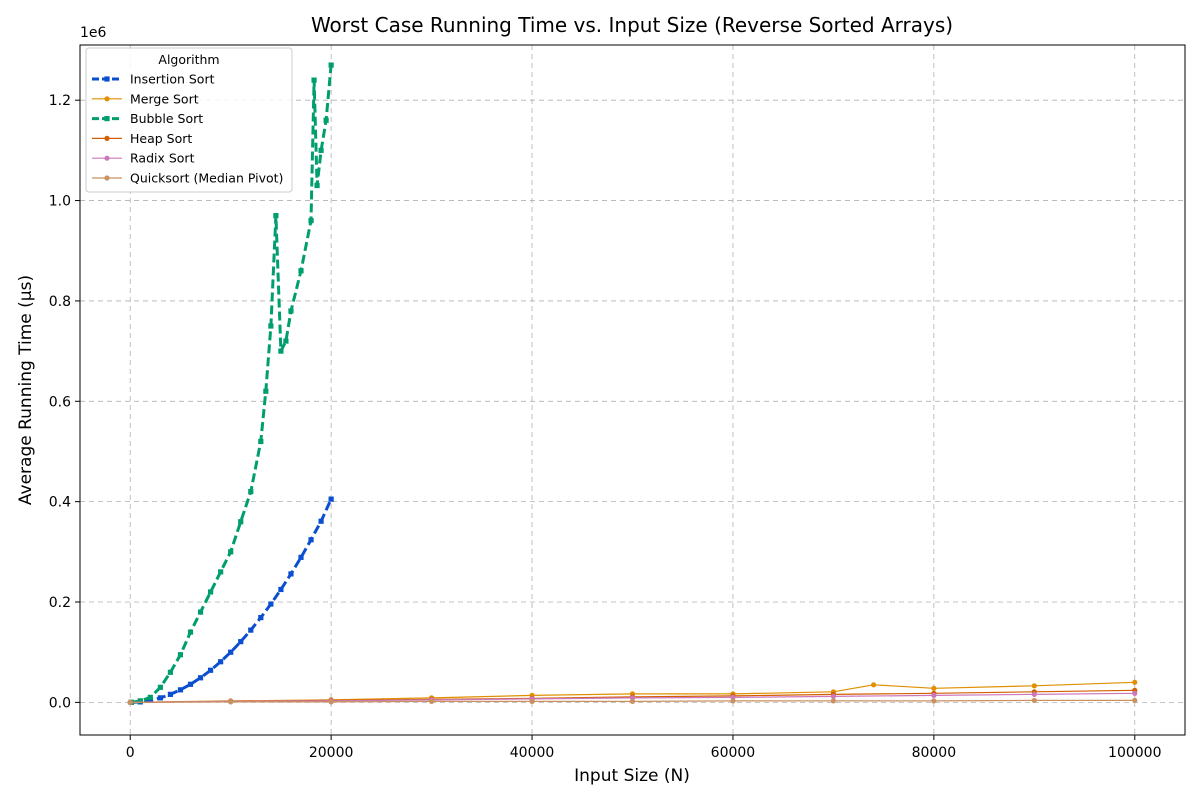 This screenshot has height=804, width=1200. I want to click on y-axis: 0.0 0.2 0.4 0.6 0.8 1.0 1.2, so click(64, 402).